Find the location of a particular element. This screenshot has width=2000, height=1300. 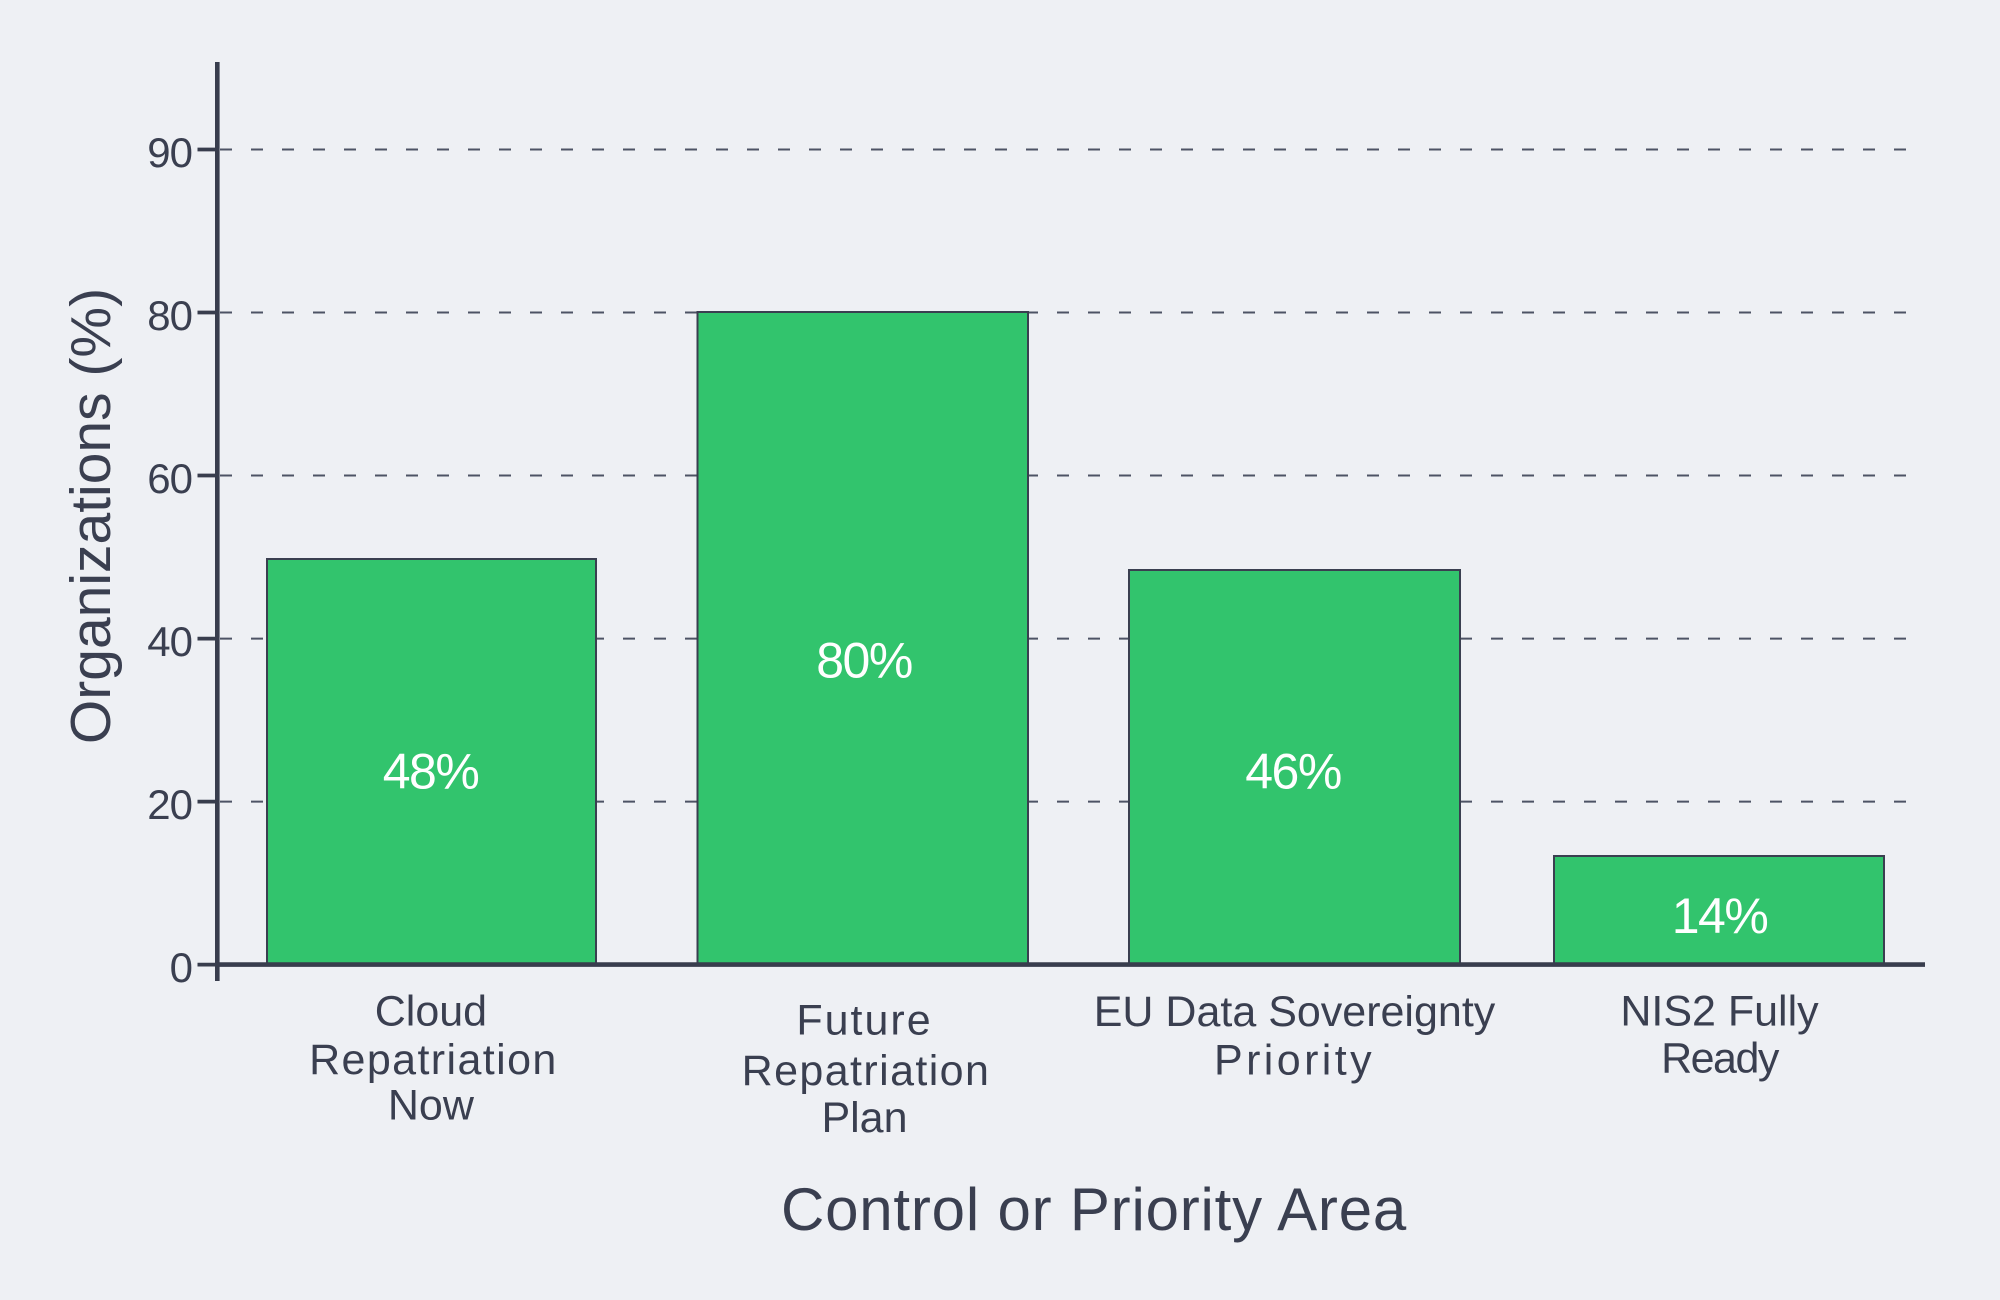

svg-text: EU Data Sovereignty is located at coordinates (1295, 1012).